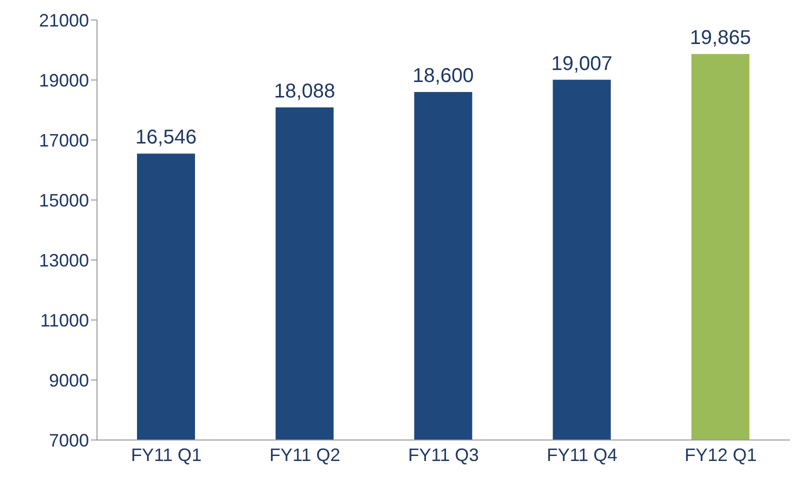 The height and width of the screenshot is (486, 796). I want to click on data-label: 18,088, so click(305, 91).